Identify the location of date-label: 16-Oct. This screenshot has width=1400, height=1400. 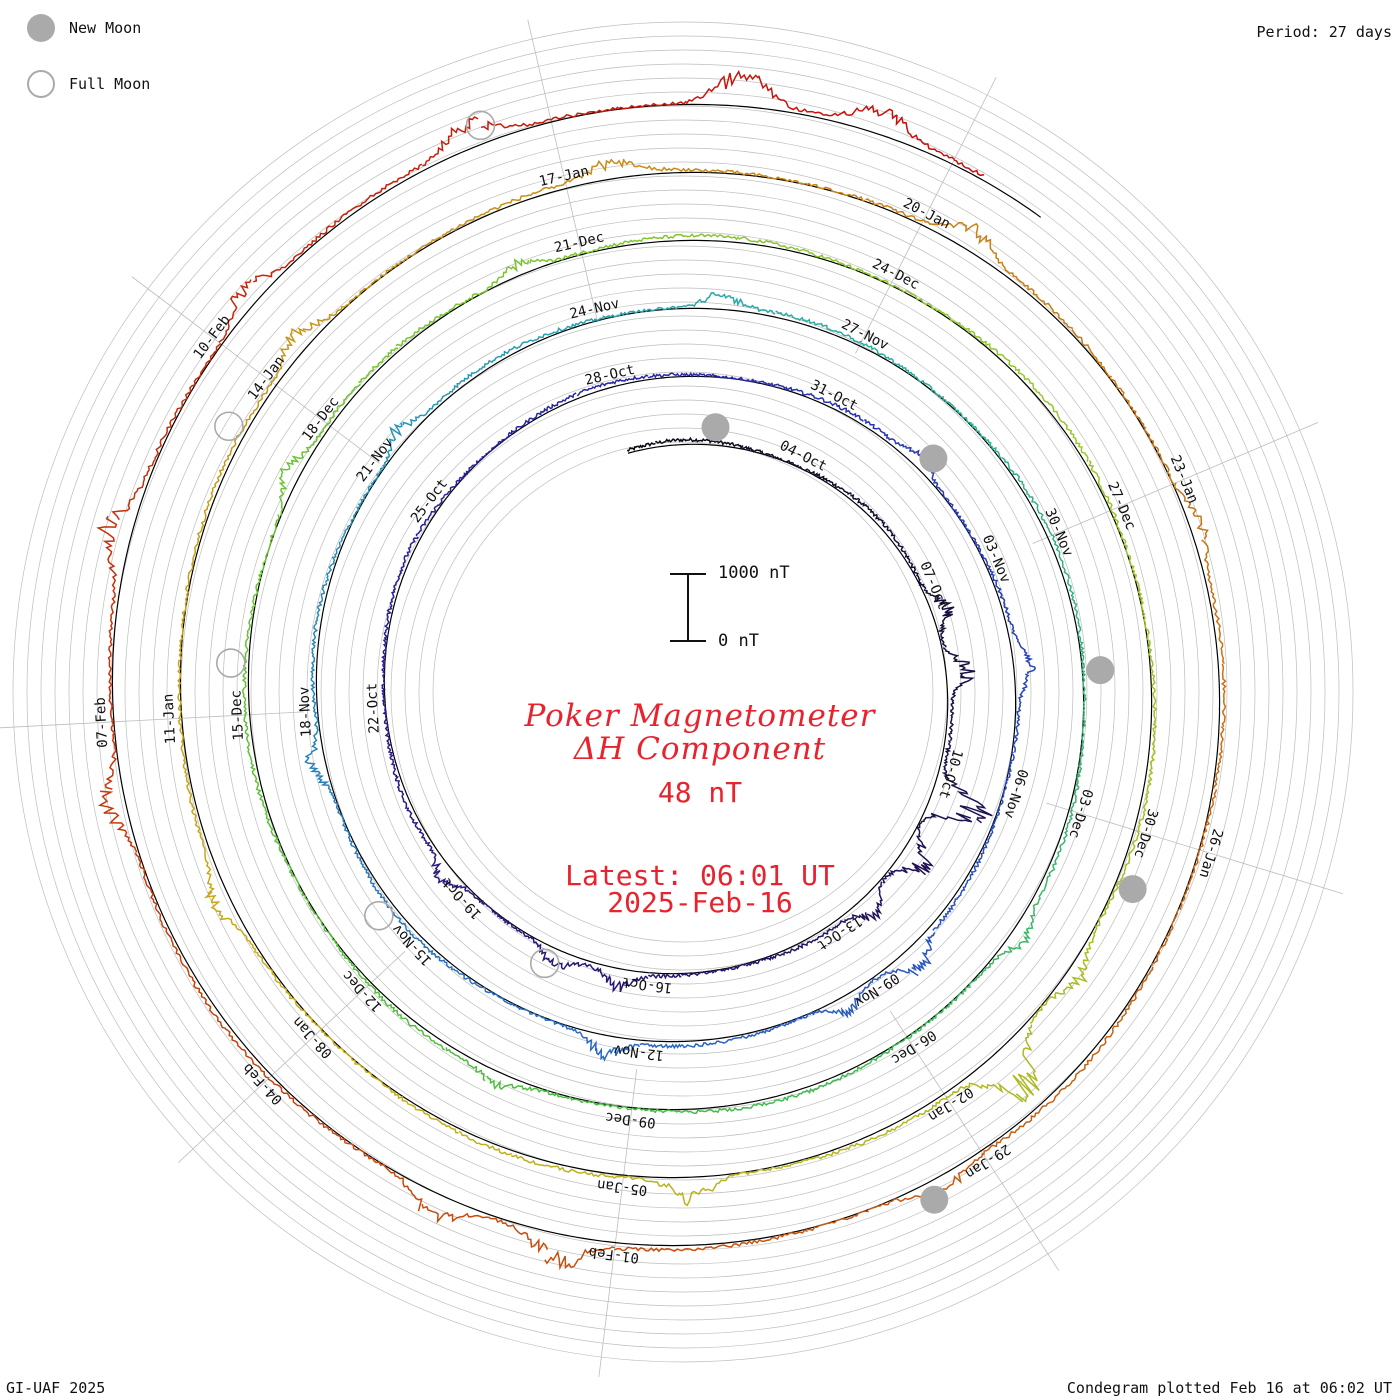
(647, 985).